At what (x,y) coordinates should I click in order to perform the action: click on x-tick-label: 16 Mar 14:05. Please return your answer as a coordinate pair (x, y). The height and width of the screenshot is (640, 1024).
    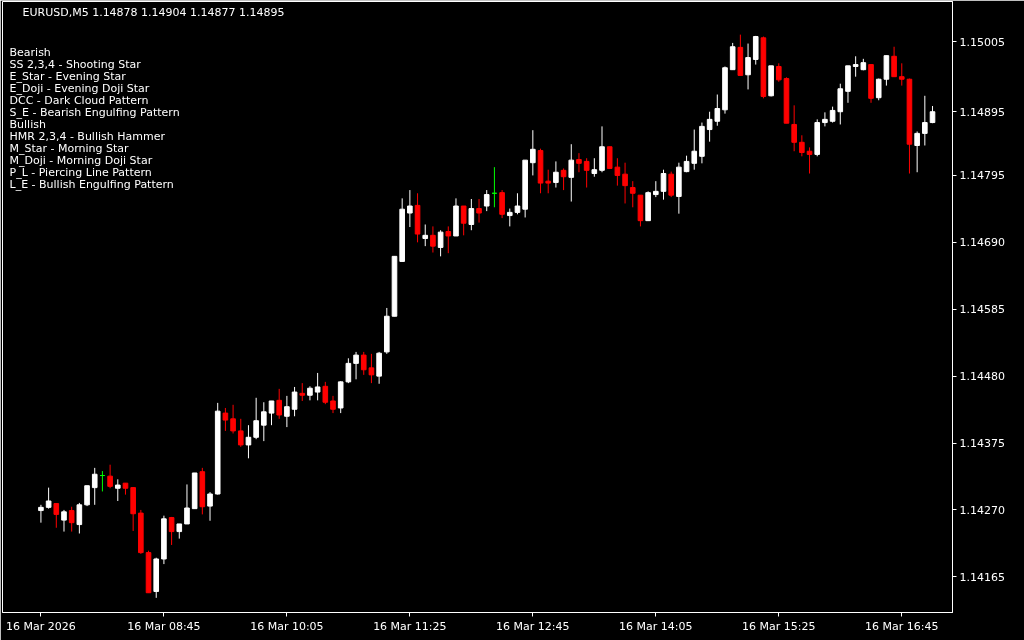
    Looking at the image, I should click on (656, 626).